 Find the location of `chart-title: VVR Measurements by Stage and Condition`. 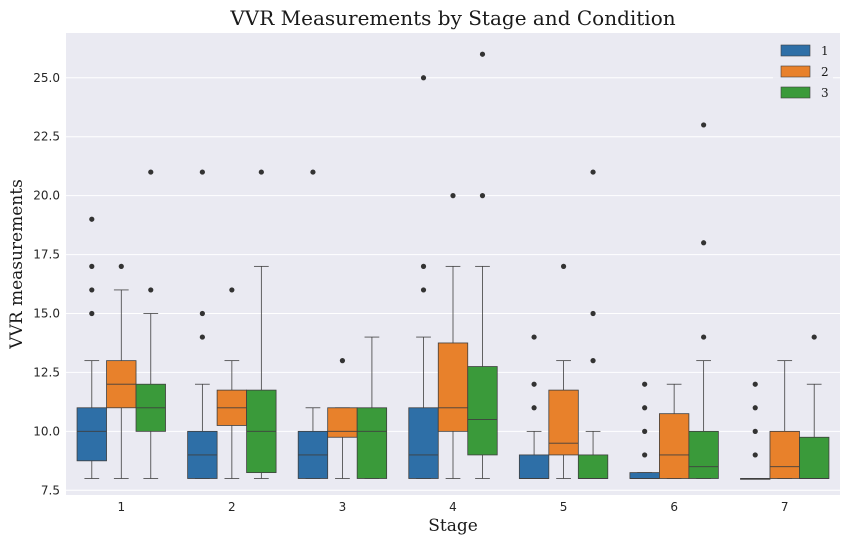

chart-title: VVR Measurements by Stage and Condition is located at coordinates (452, 18).